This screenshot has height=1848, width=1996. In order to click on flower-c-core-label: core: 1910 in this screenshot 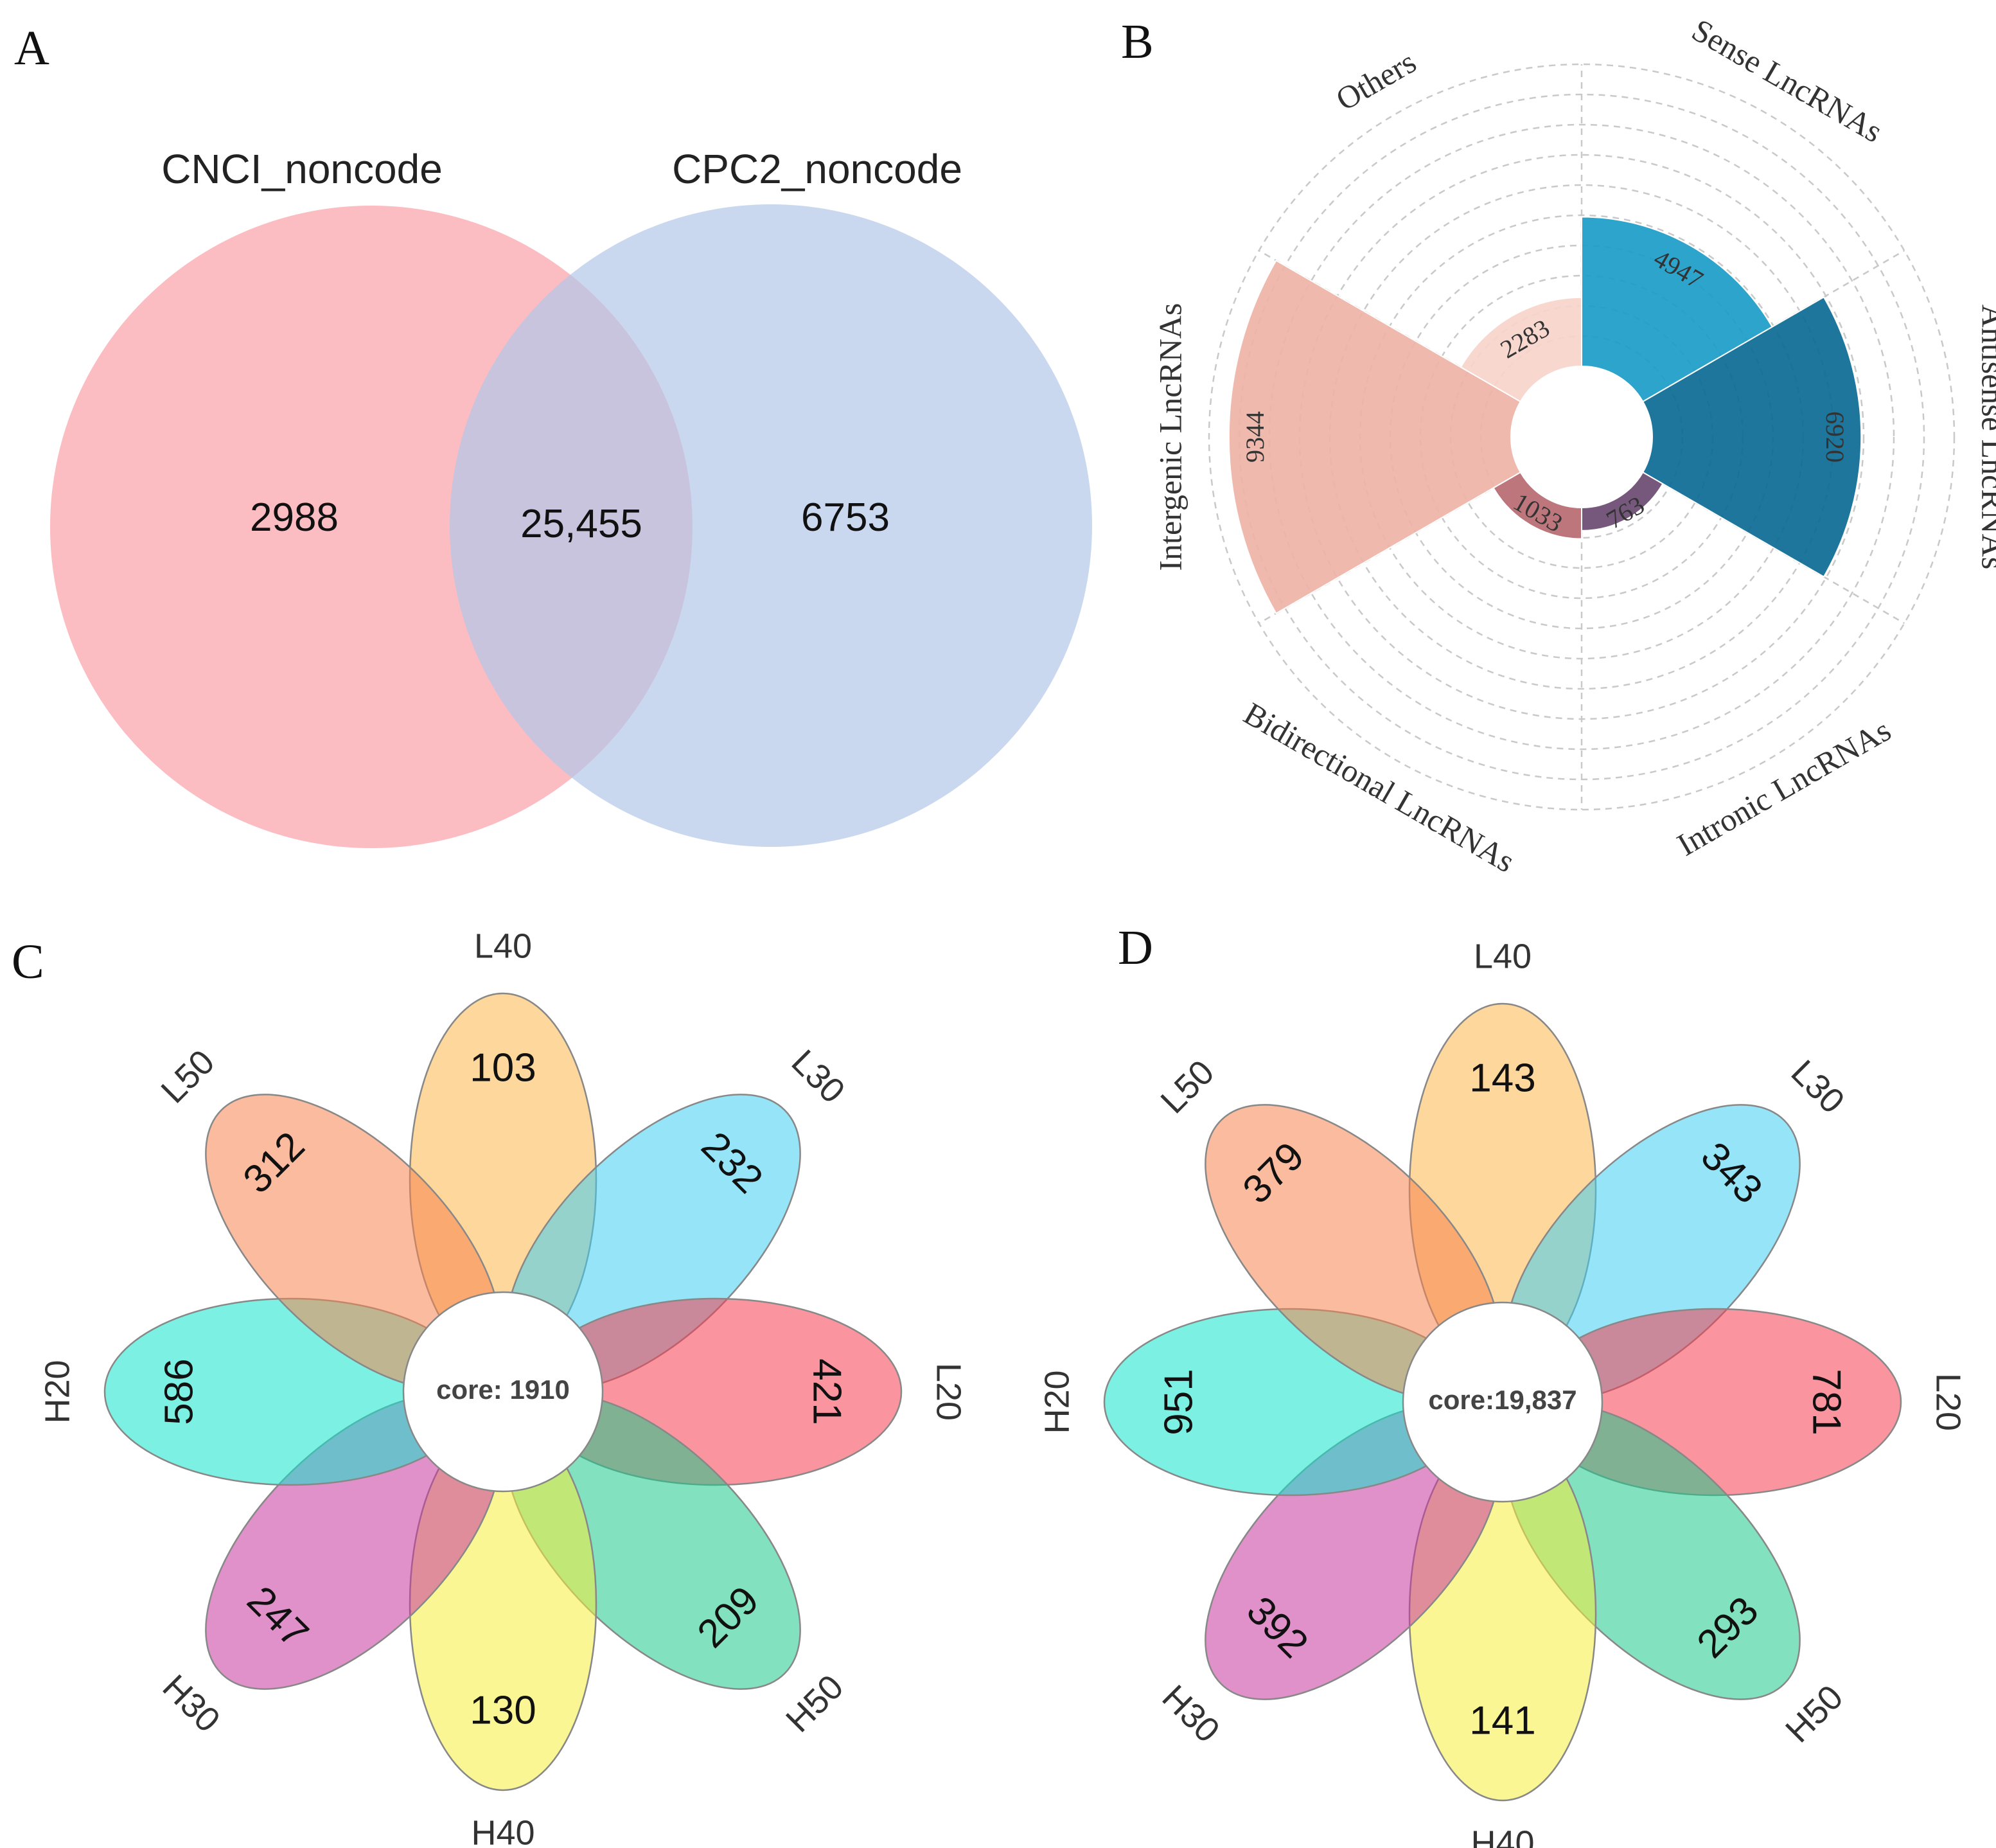, I will do `click(503, 1389)`.